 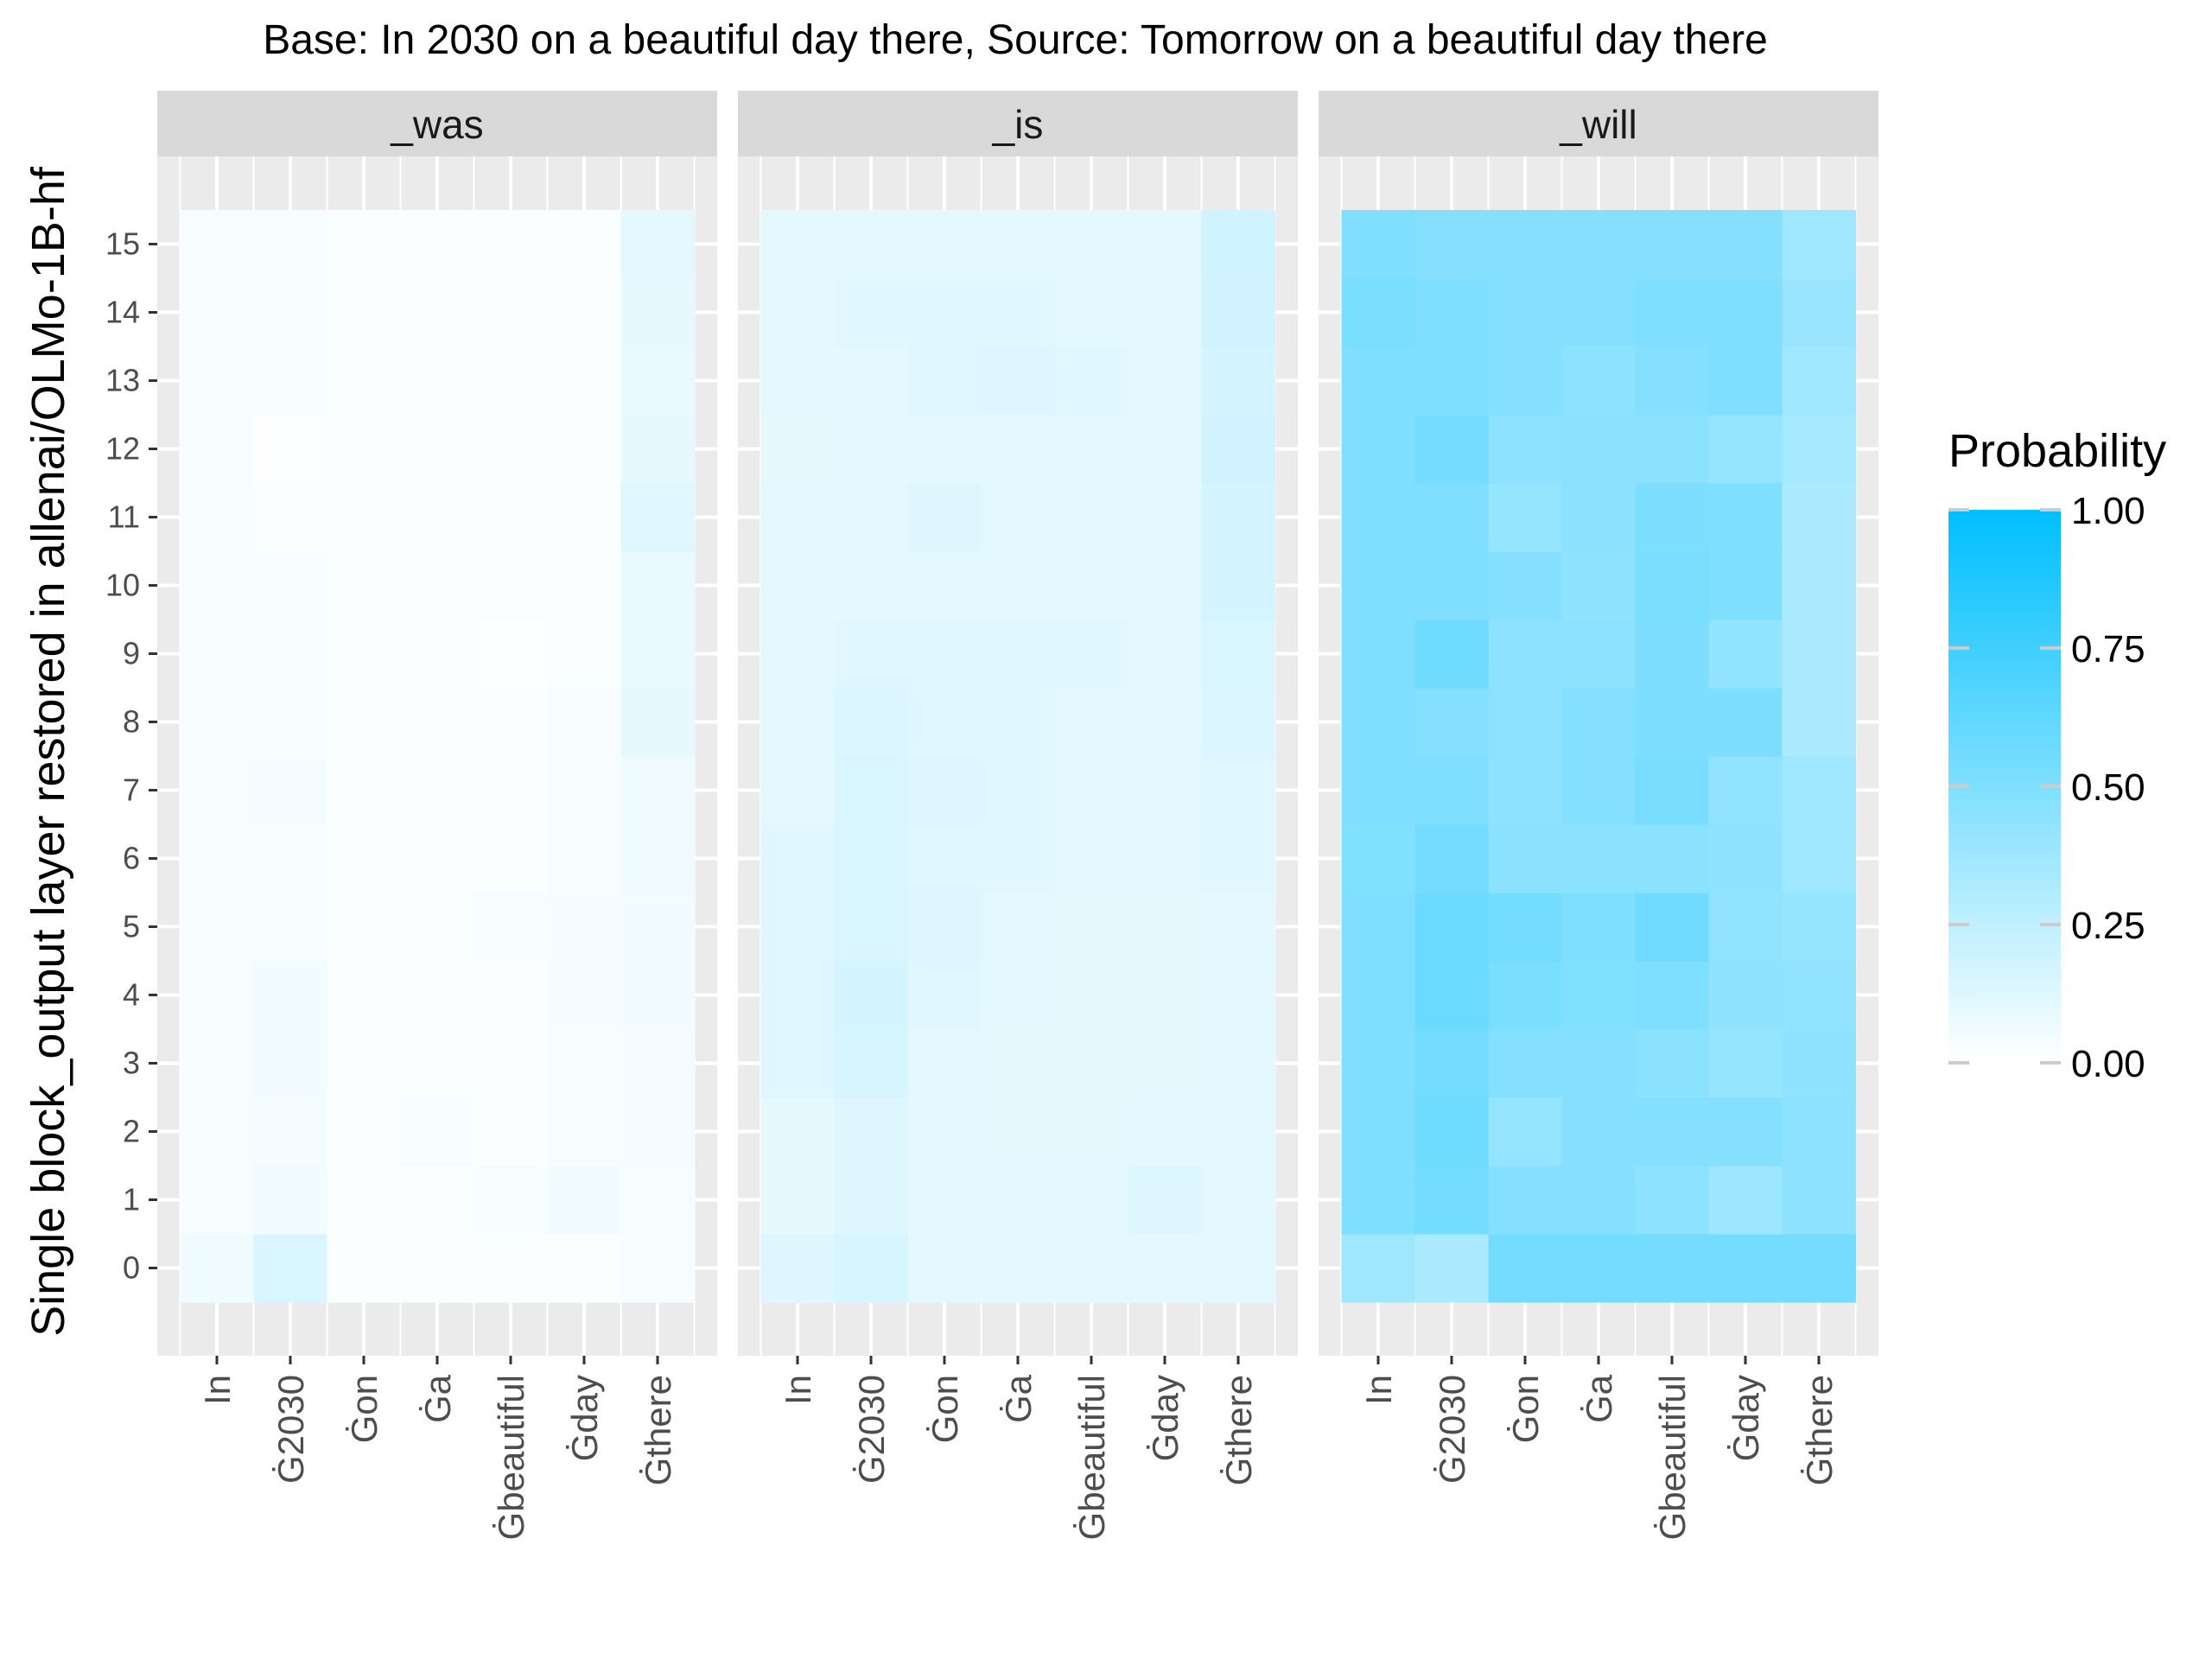 I want to click on x-tick-label: Ġa, so click(x=1018, y=1398).